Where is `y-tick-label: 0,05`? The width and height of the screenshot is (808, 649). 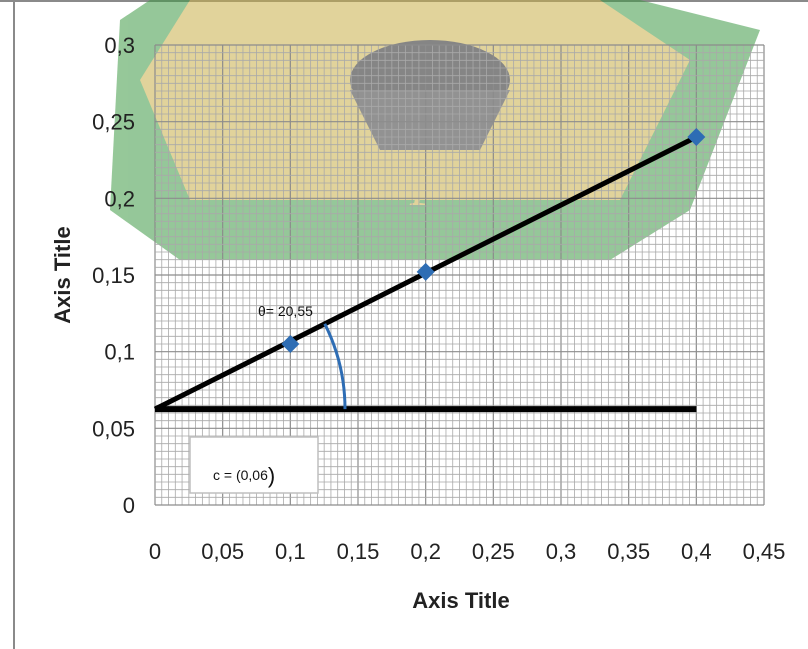
y-tick-label: 0,05 is located at coordinates (113, 428).